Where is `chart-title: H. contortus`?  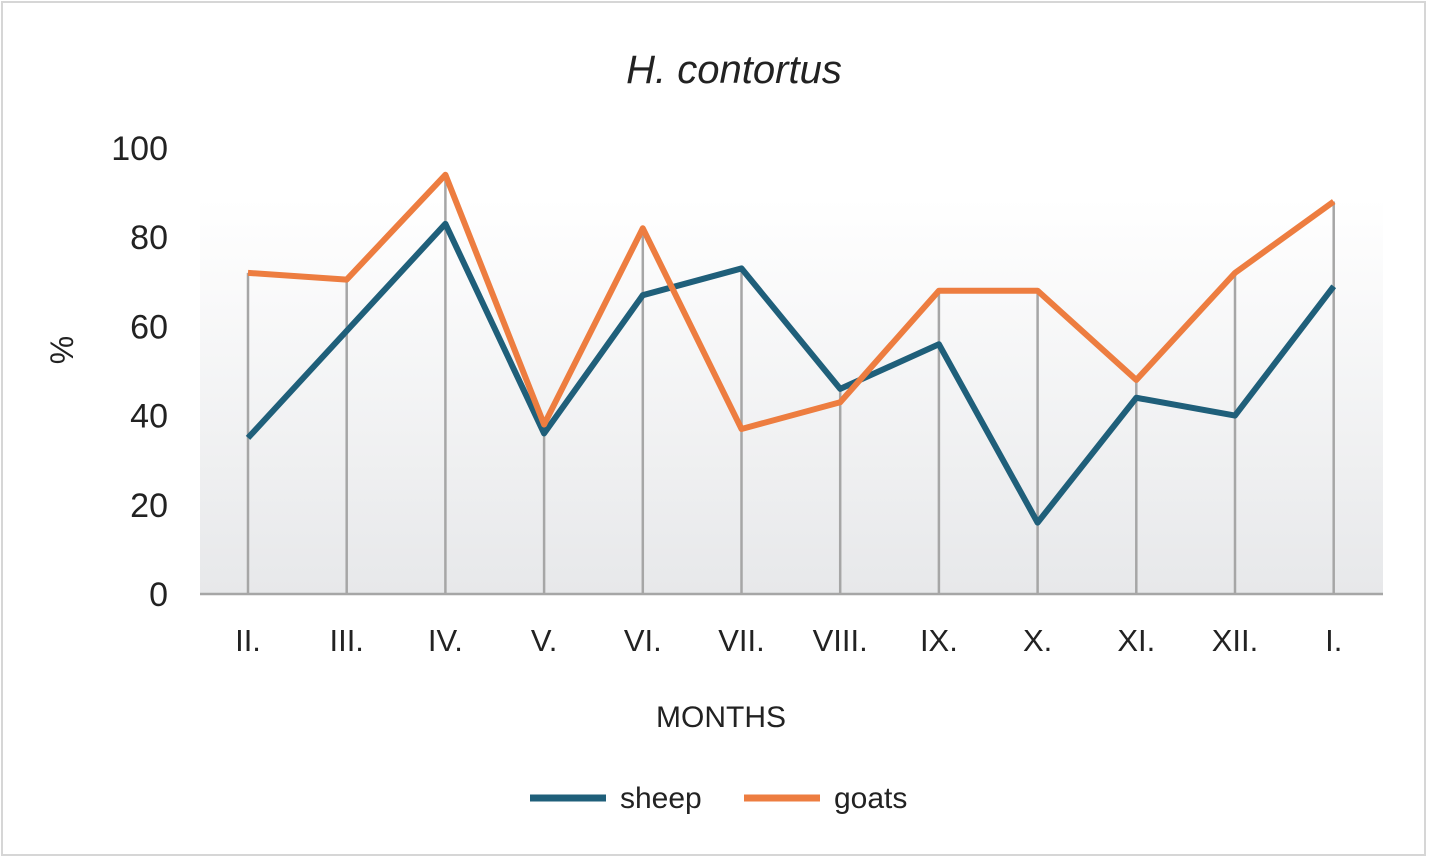
chart-title: H. contortus is located at coordinates (734, 70).